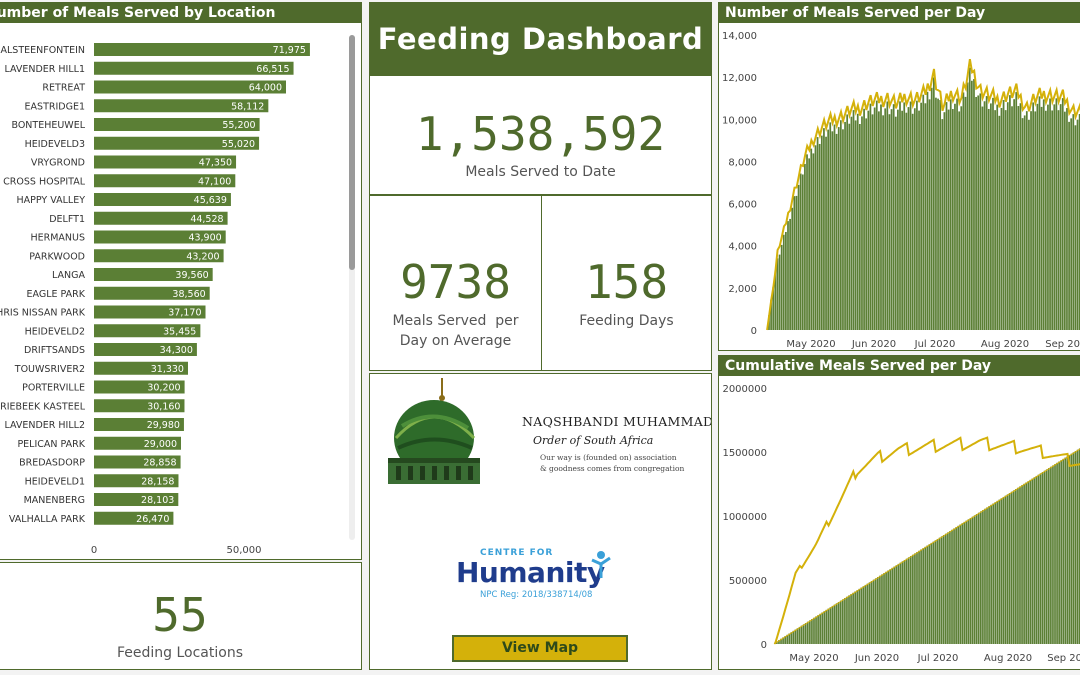 This screenshot has width=1080, height=675. Describe the element at coordinates (55, 481) in the screenshot. I see `location-category-label: HEIDEVELD1` at that location.